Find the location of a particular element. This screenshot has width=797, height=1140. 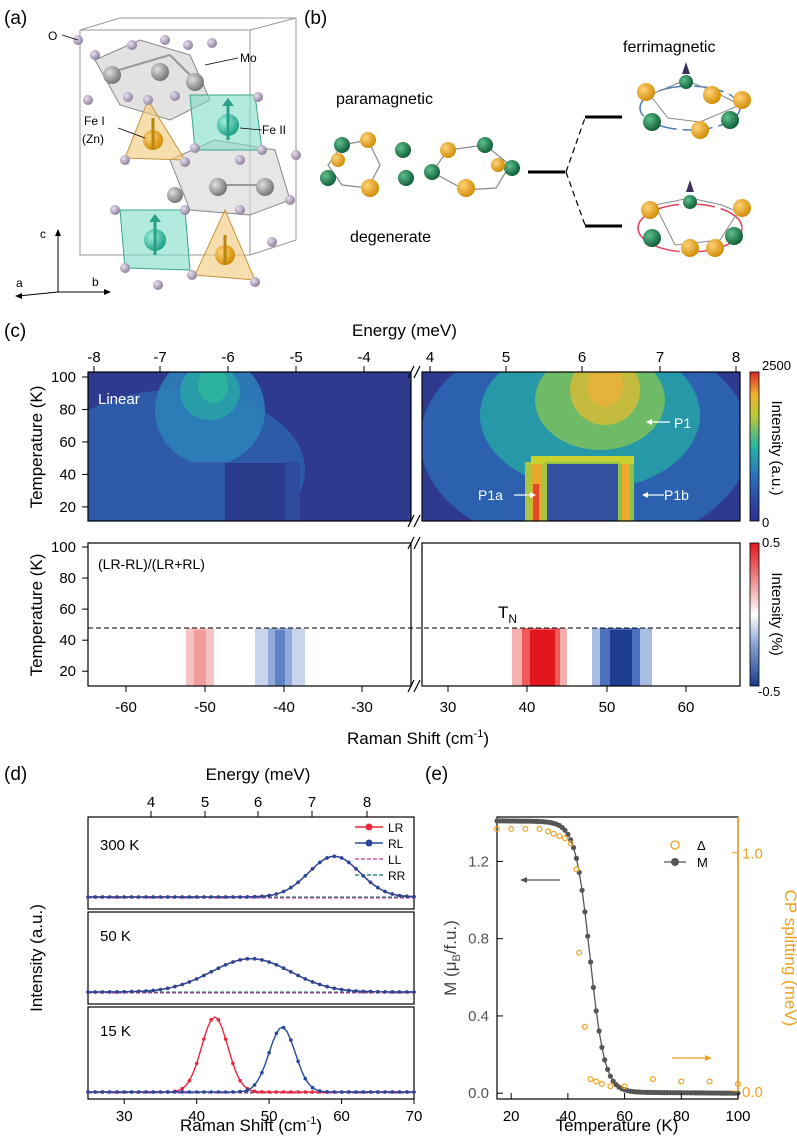

tick-label-temp-bottom: 100 is located at coordinates (63, 547).